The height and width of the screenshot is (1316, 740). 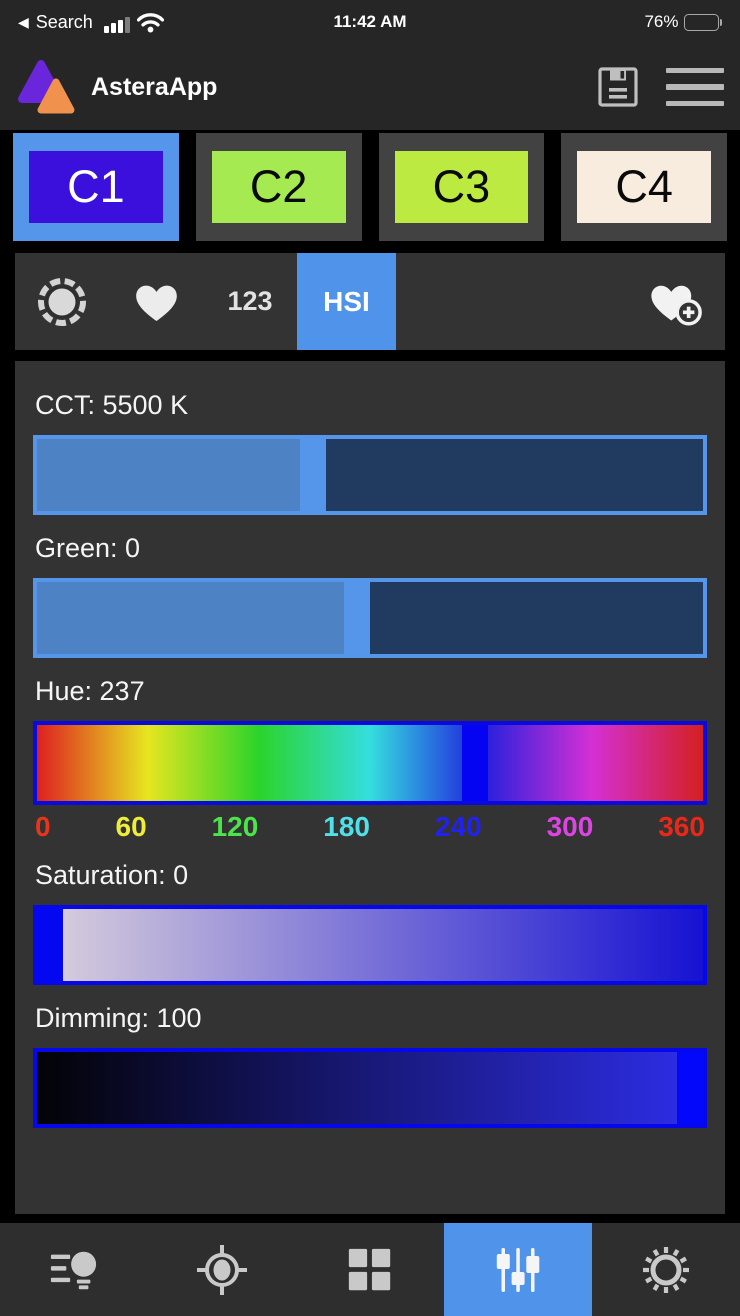 I want to click on preset-swatch: C4, so click(x=644, y=187).